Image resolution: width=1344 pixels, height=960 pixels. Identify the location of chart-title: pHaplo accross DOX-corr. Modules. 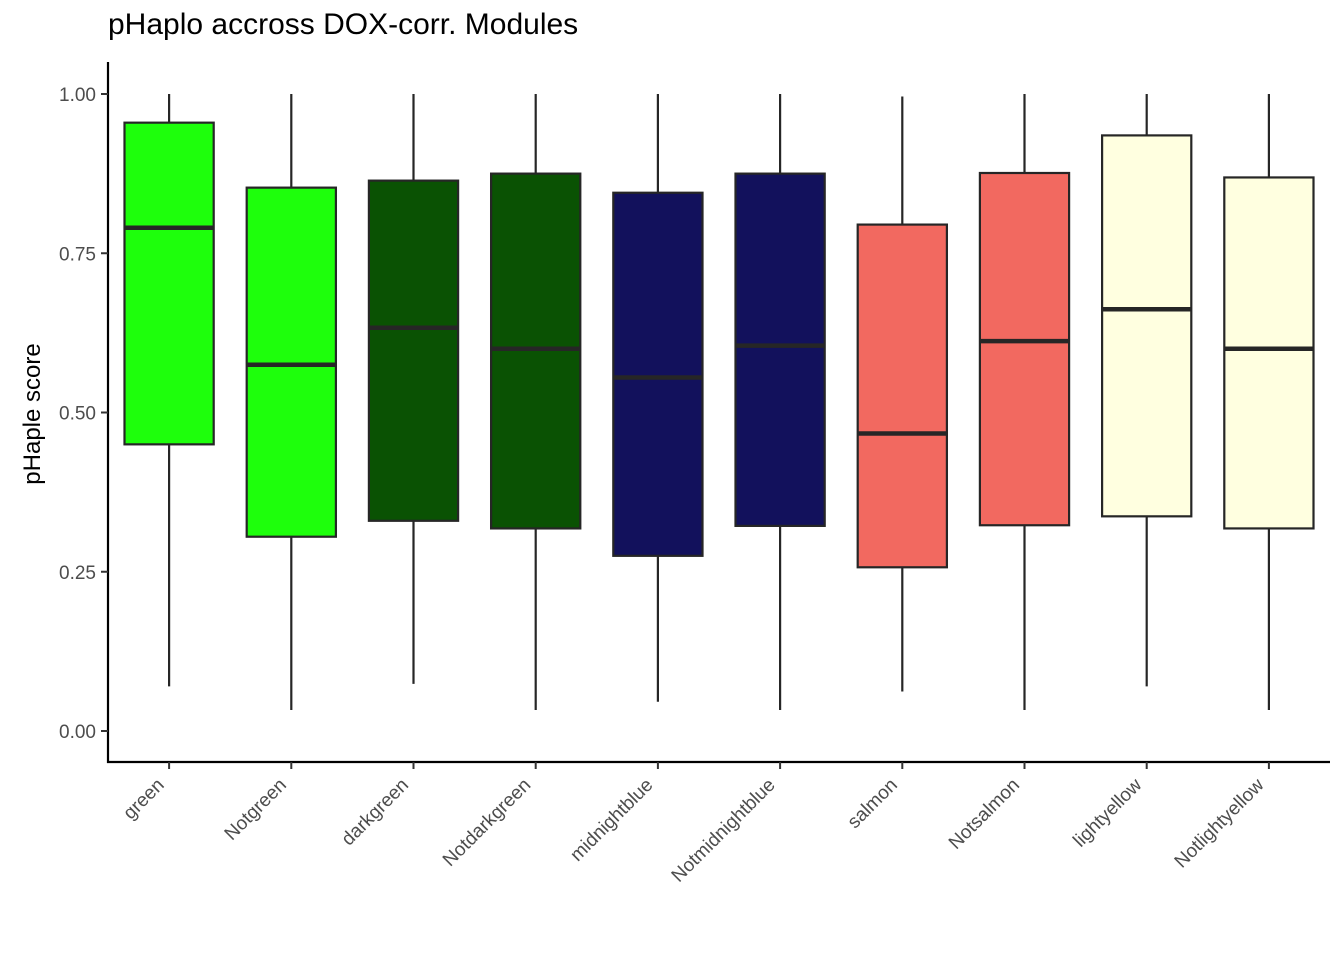
(343, 24).